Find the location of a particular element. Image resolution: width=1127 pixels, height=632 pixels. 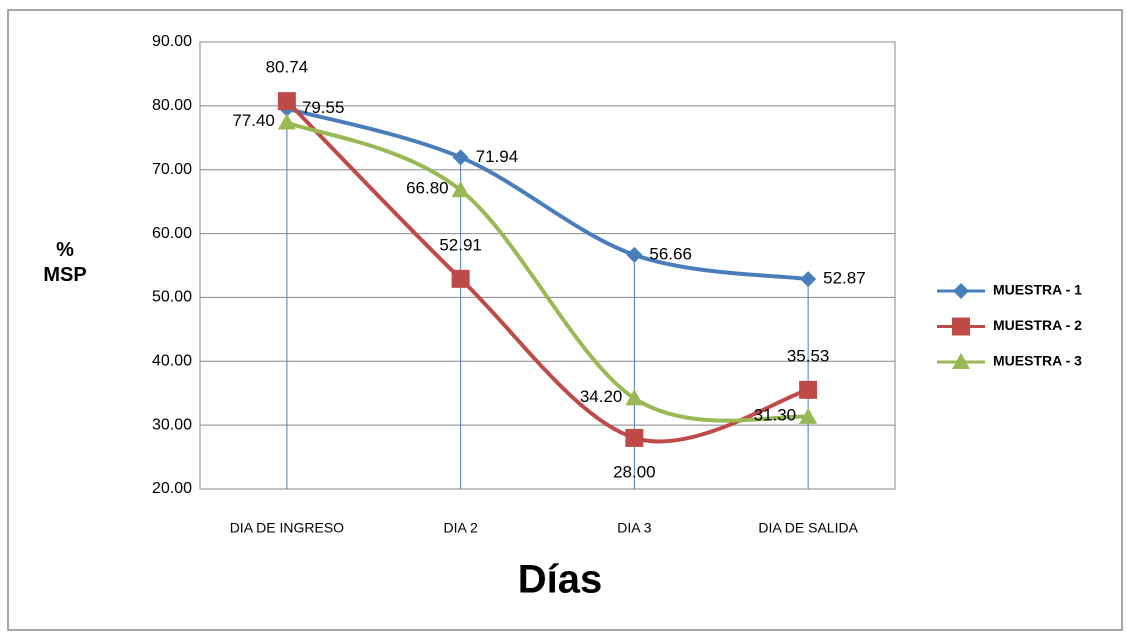

x-tick-label: DIA 3 is located at coordinates (634, 528).